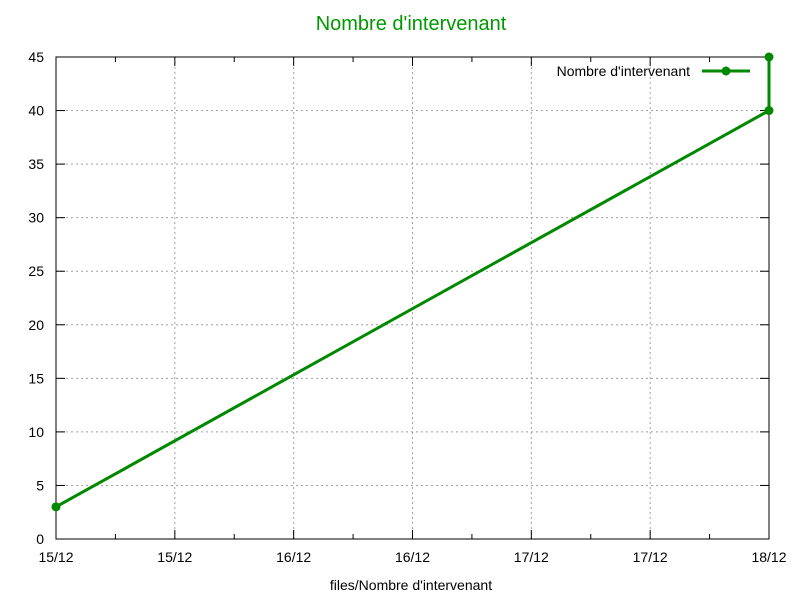 The image size is (800, 605). I want to click on legend-label: Nombre d'intervenant, so click(624, 71).